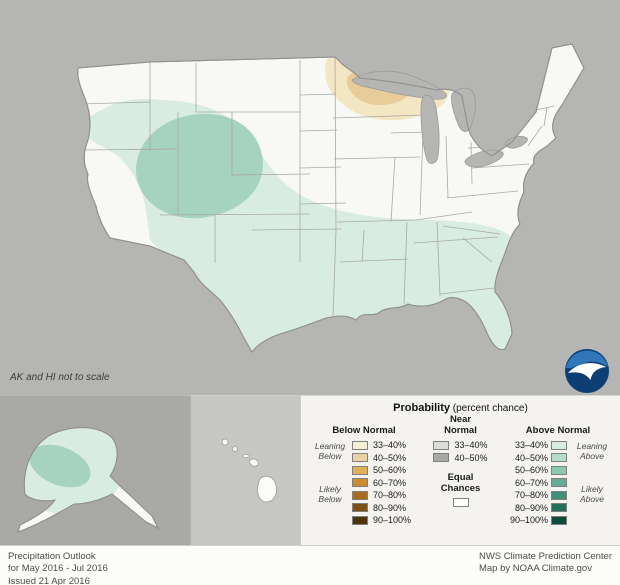 The height and width of the screenshot is (585, 620). Describe the element at coordinates (330, 494) in the screenshot. I see `likely-below-label: Likely Below` at that location.